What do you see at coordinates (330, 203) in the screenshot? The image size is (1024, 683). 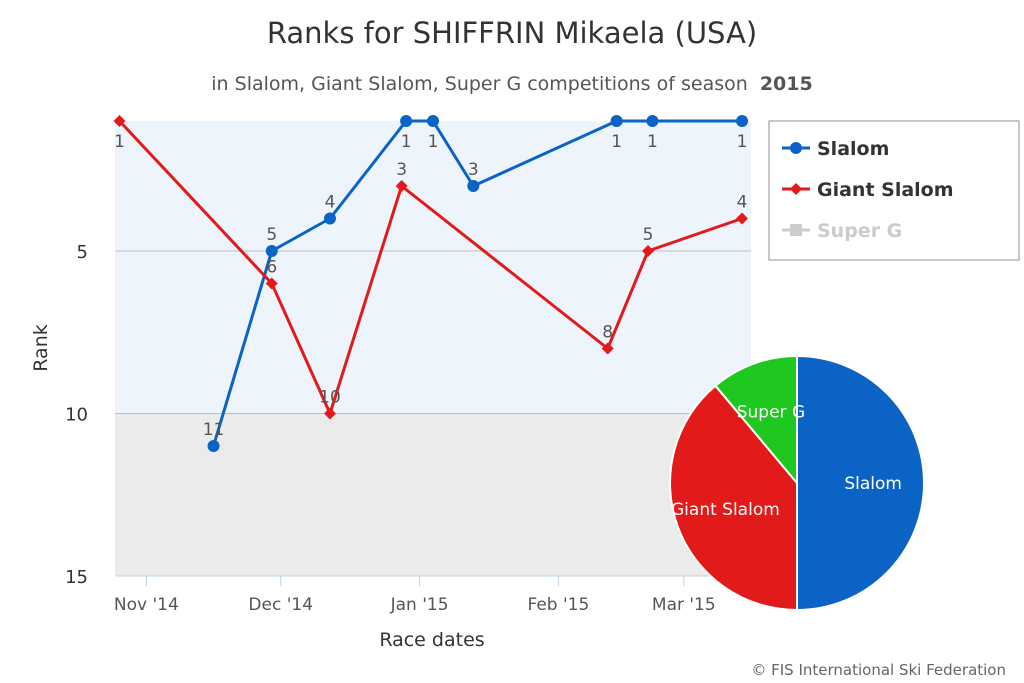 I see `data-label-slalom-3: 4` at bounding box center [330, 203].